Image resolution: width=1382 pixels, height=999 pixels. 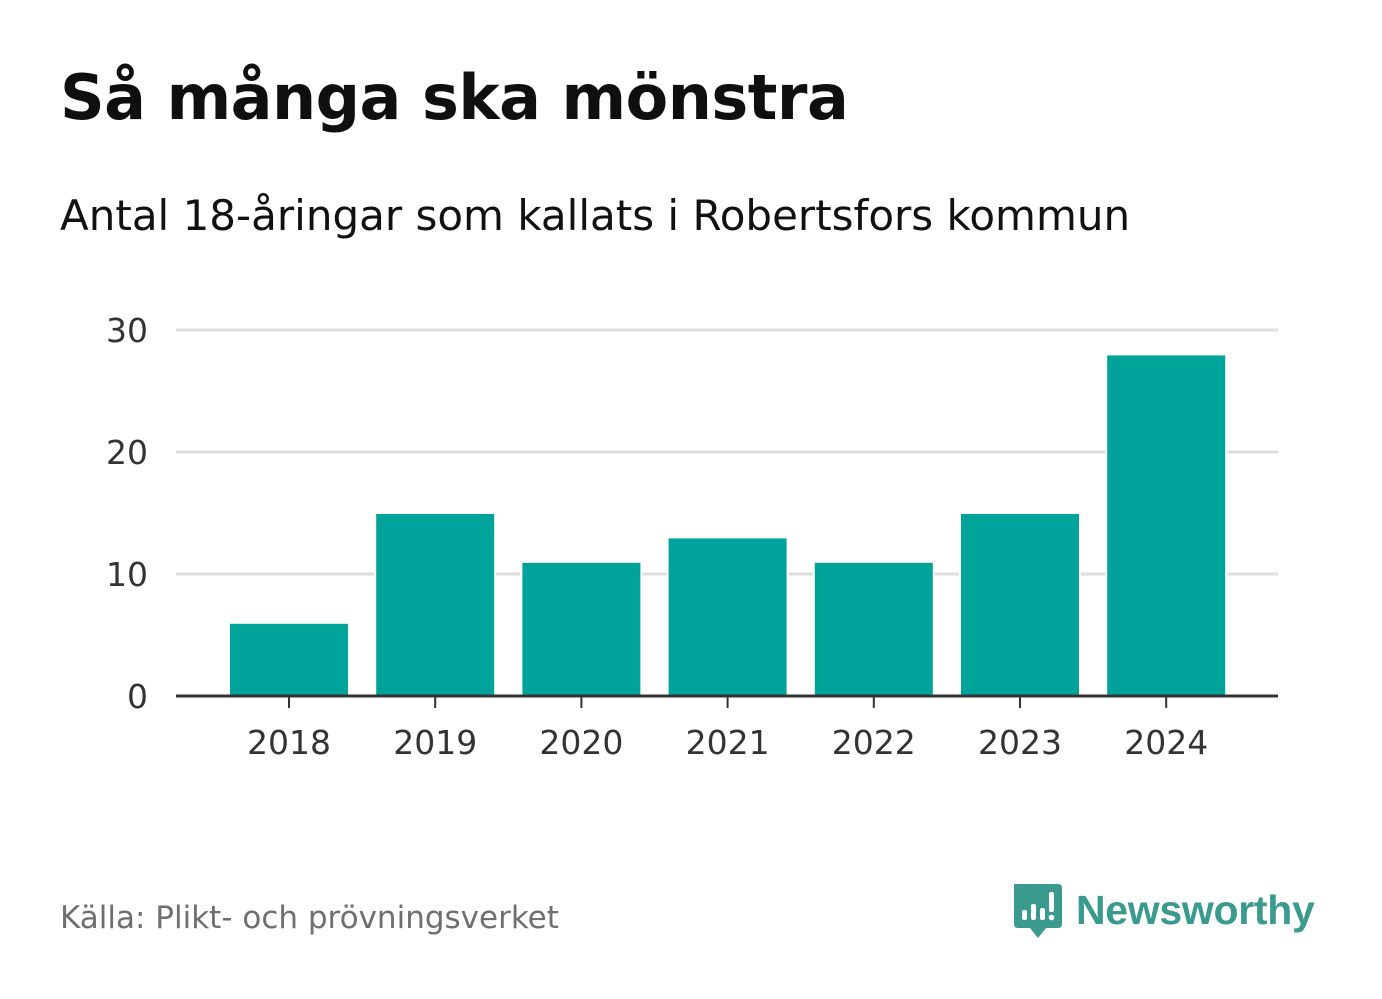 What do you see at coordinates (873, 628) in the screenshot?
I see `bar-2022` at bounding box center [873, 628].